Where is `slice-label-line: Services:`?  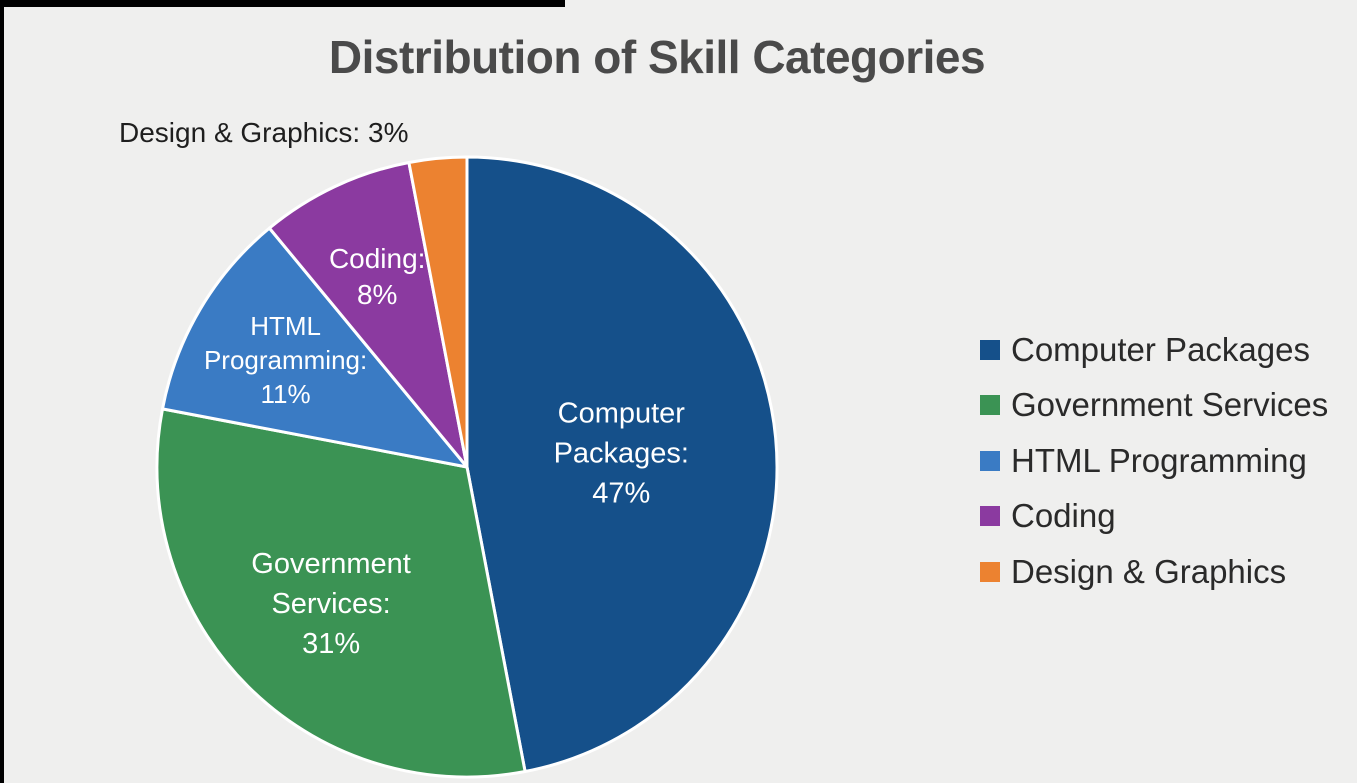
slice-label-line: Services: is located at coordinates (330, 604).